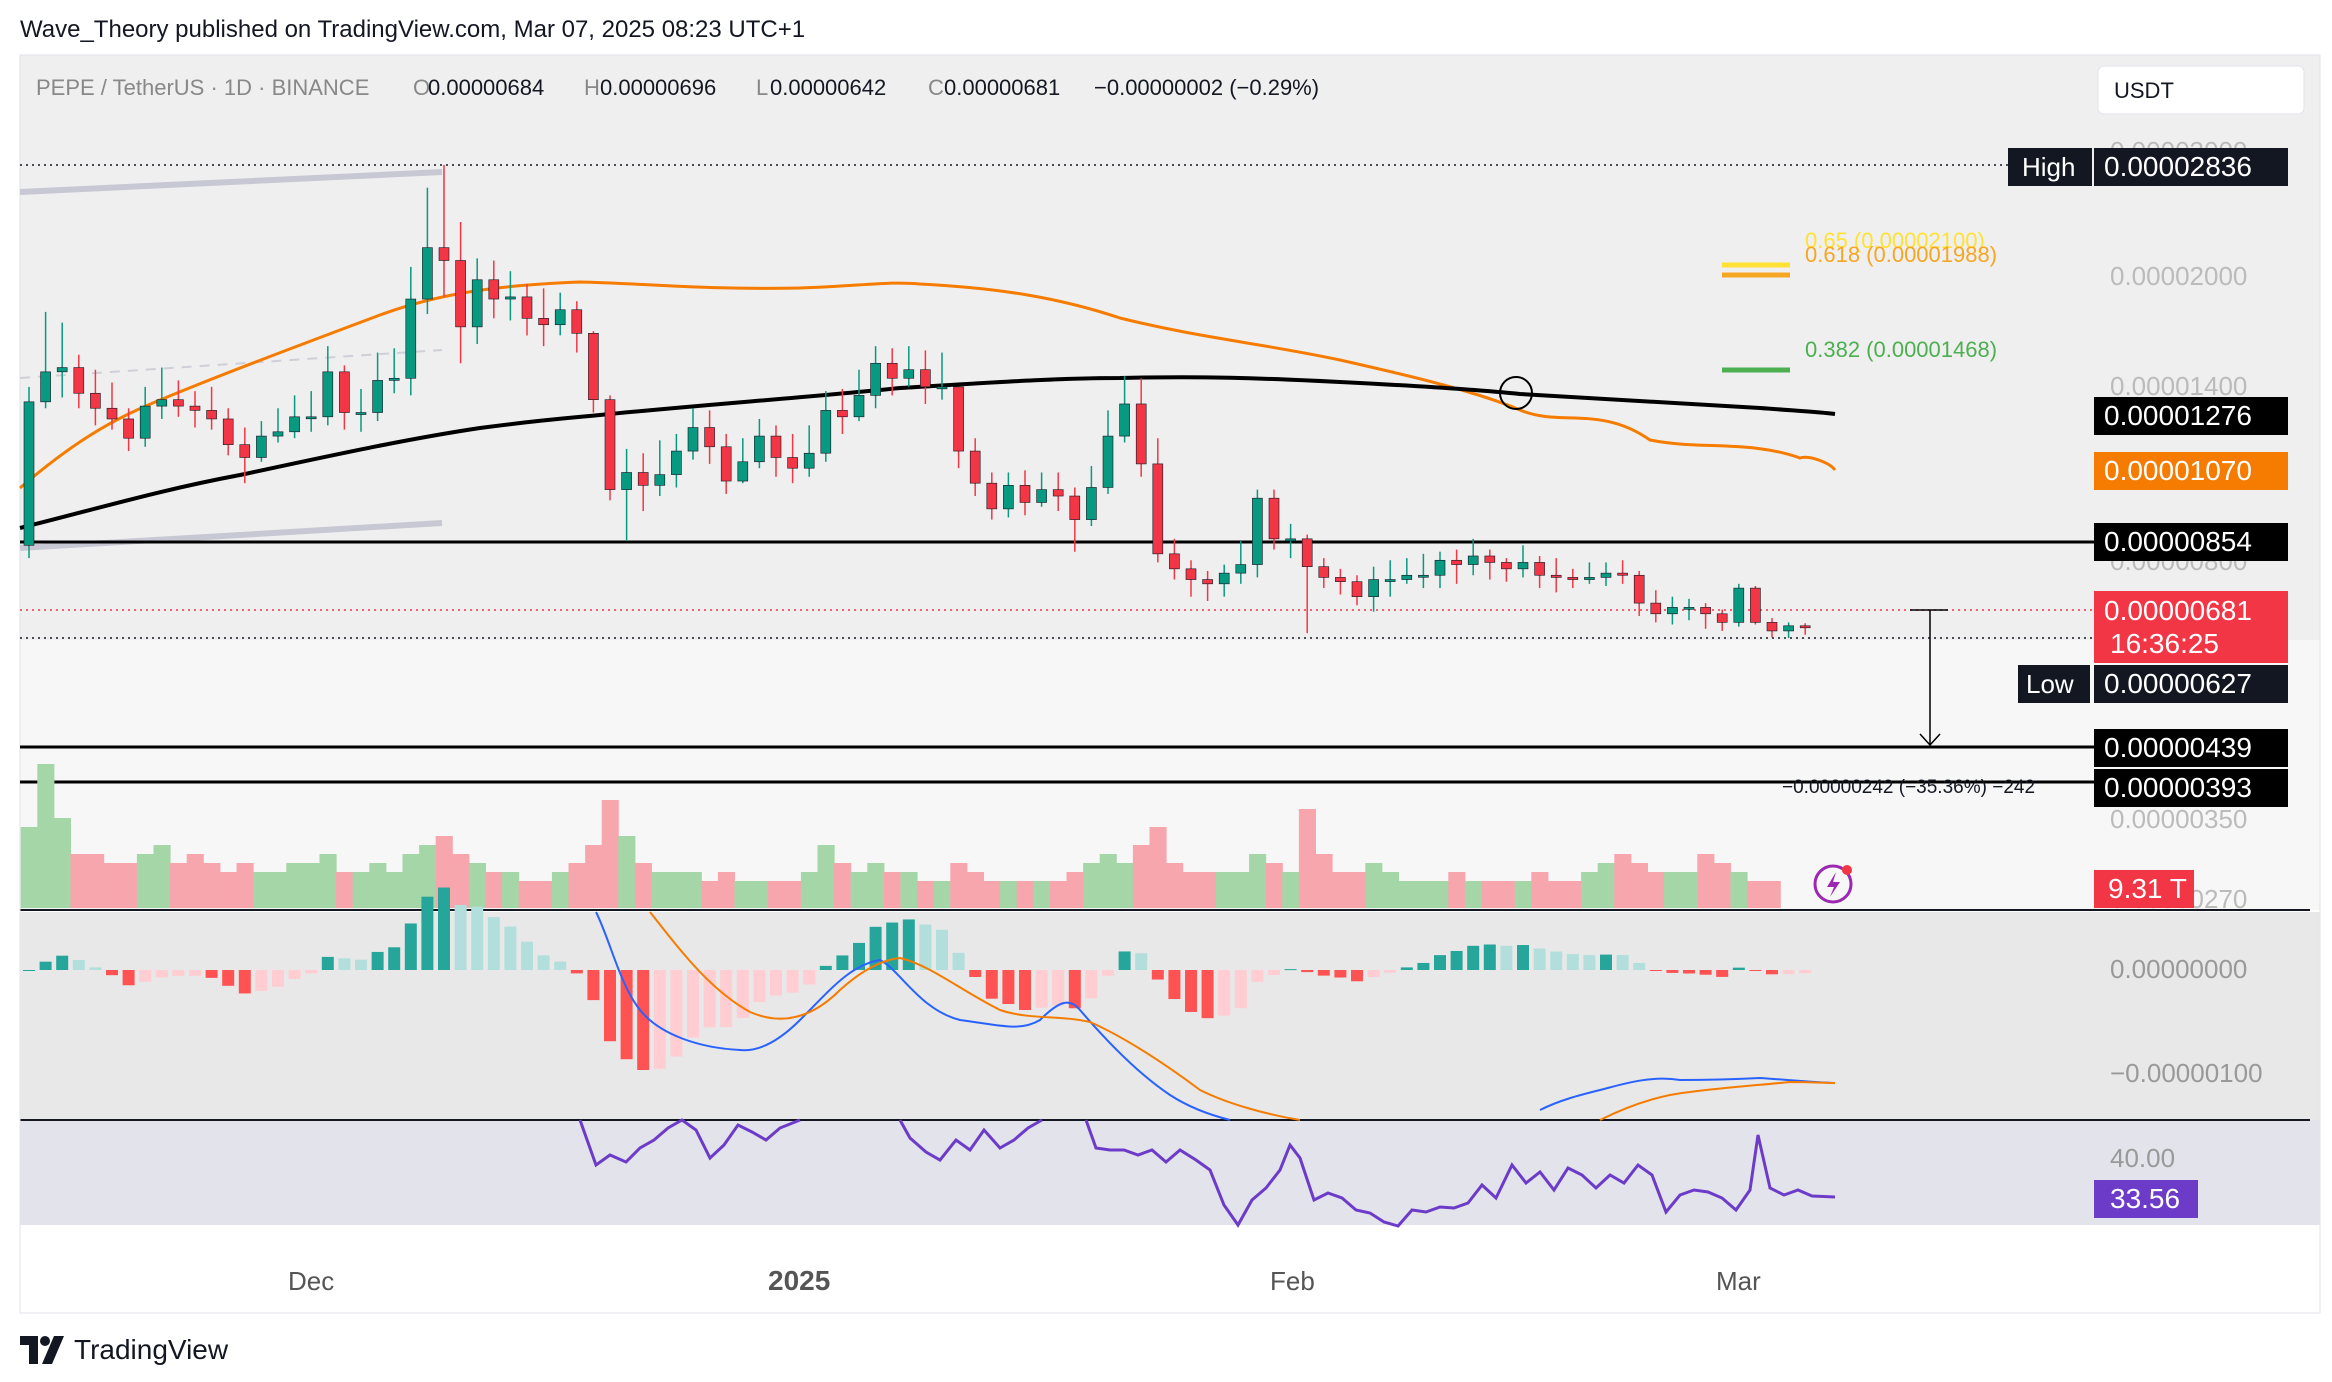 The height and width of the screenshot is (1382, 2332). I want to click on last-price-tag: 0.00000681 16:36:25, so click(2191, 627).